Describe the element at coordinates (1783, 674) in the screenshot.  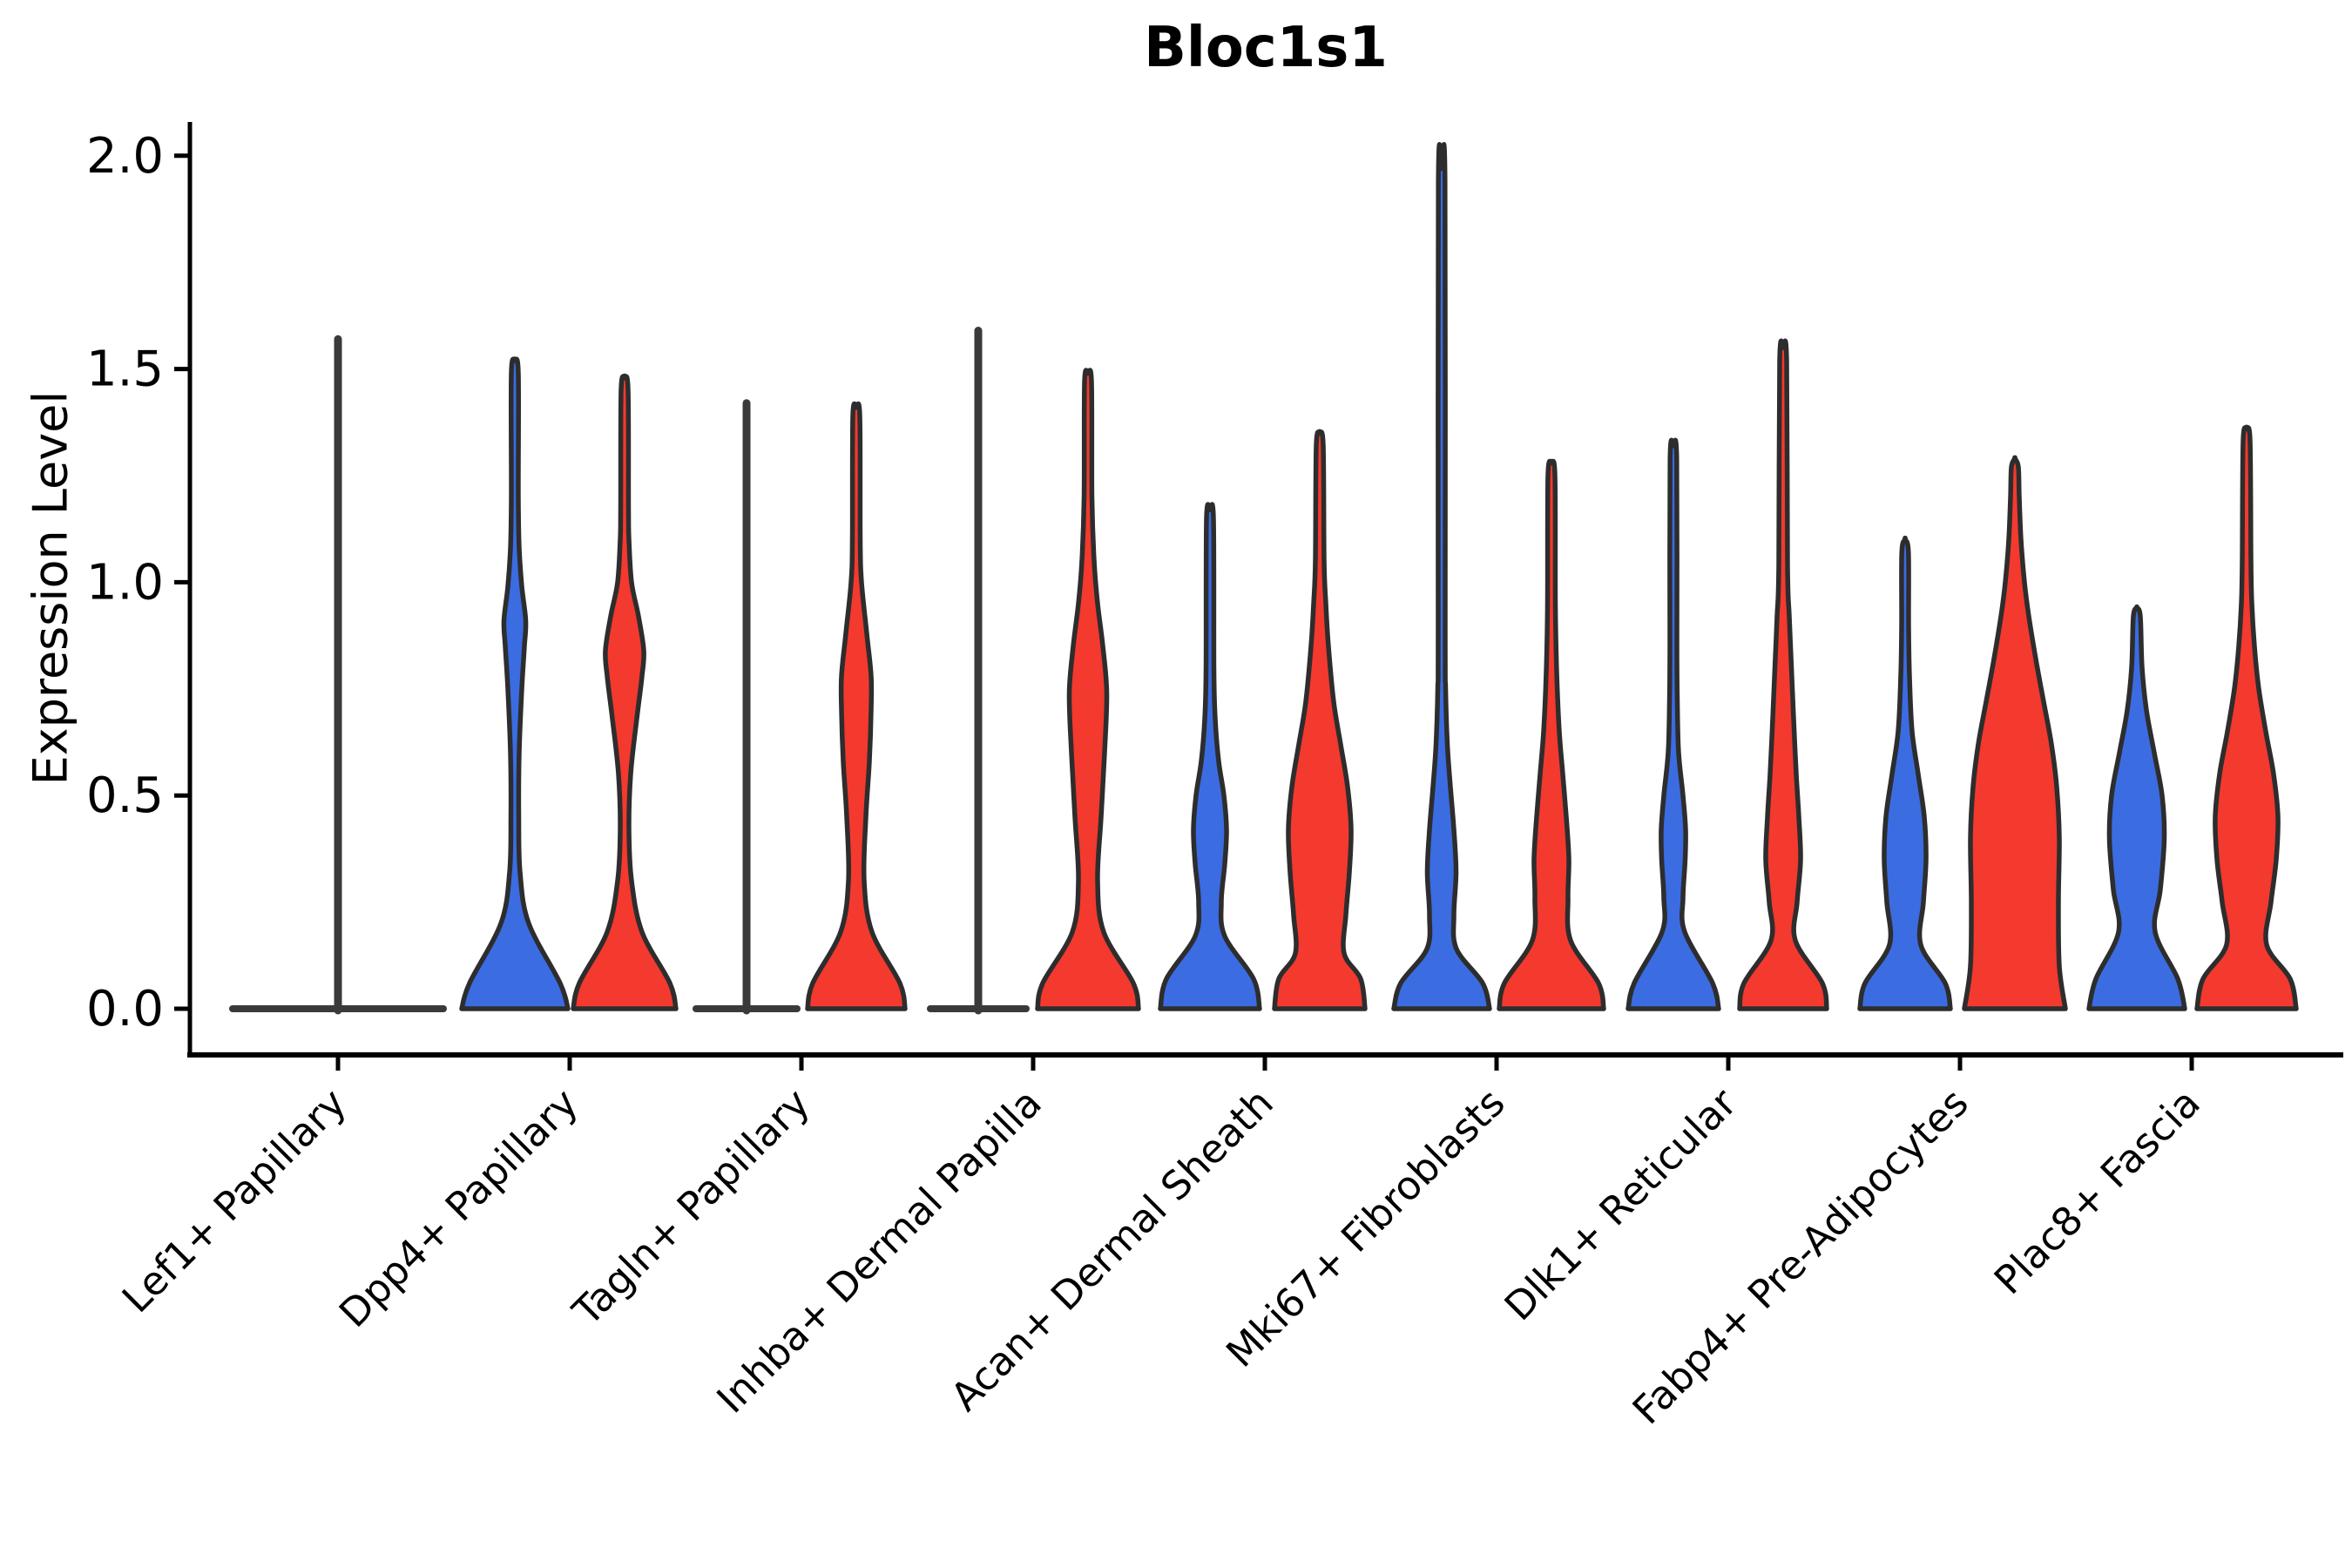
I see `violin-dlk1-reticular-red` at that location.